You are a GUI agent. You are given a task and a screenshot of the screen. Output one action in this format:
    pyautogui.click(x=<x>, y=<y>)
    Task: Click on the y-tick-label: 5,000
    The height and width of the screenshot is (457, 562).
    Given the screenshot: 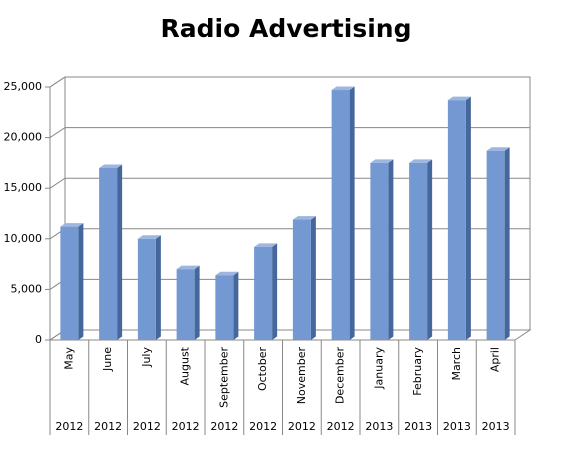 What is the action you would take?
    pyautogui.click(x=27, y=288)
    